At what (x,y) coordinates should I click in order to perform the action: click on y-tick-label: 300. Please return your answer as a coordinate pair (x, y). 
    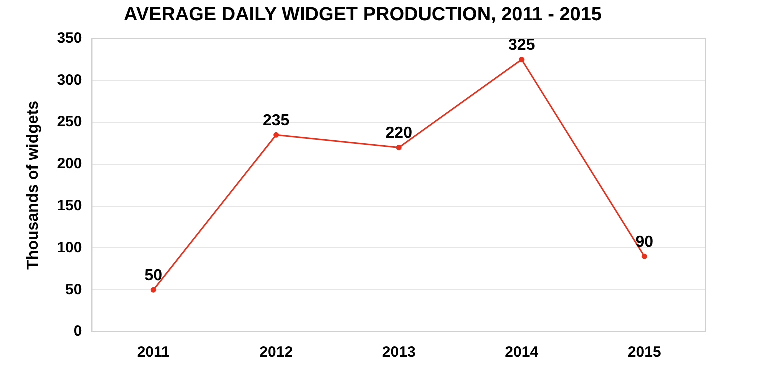
    Looking at the image, I should click on (69, 80).